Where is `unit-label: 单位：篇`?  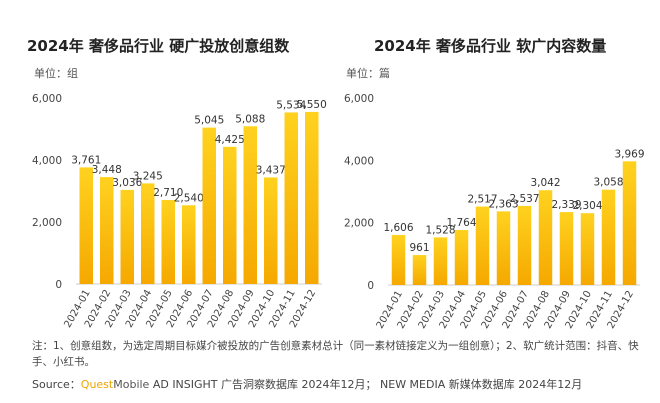
unit-label: 单位：篇 is located at coordinates (368, 73).